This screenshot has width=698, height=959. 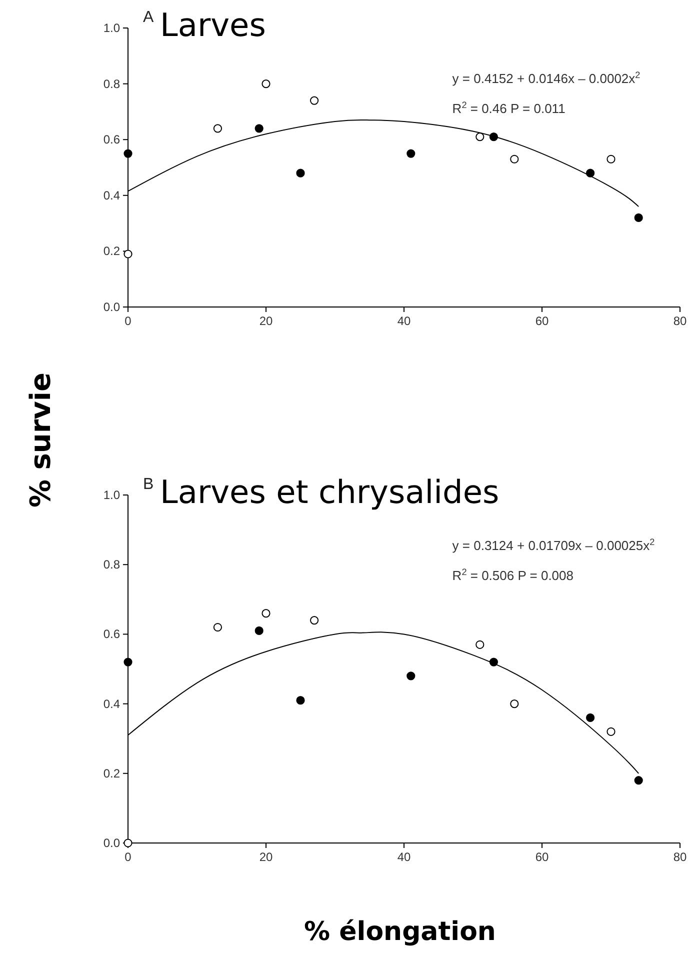 I want to click on annotation: R$^{2}$ = 0.46 P = 0.011, so click(x=509, y=108).